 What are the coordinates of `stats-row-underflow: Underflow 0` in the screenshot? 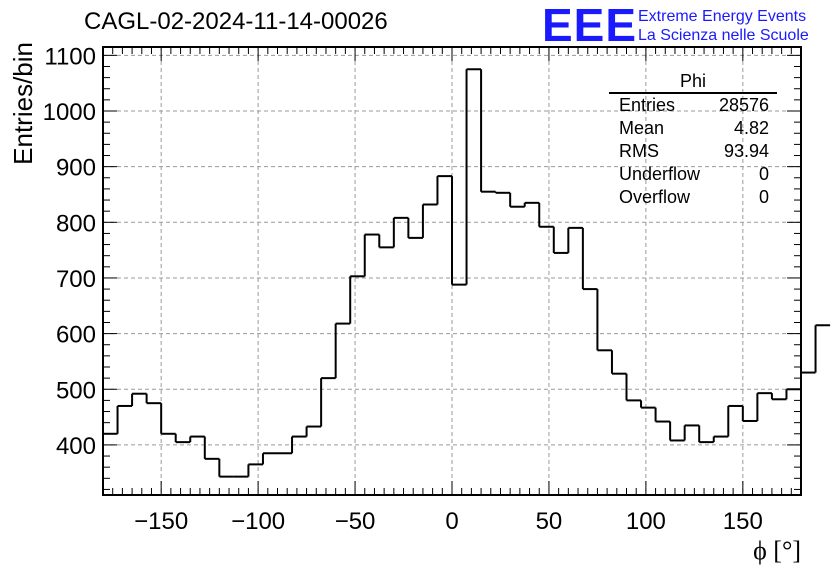 It's located at (693, 174).